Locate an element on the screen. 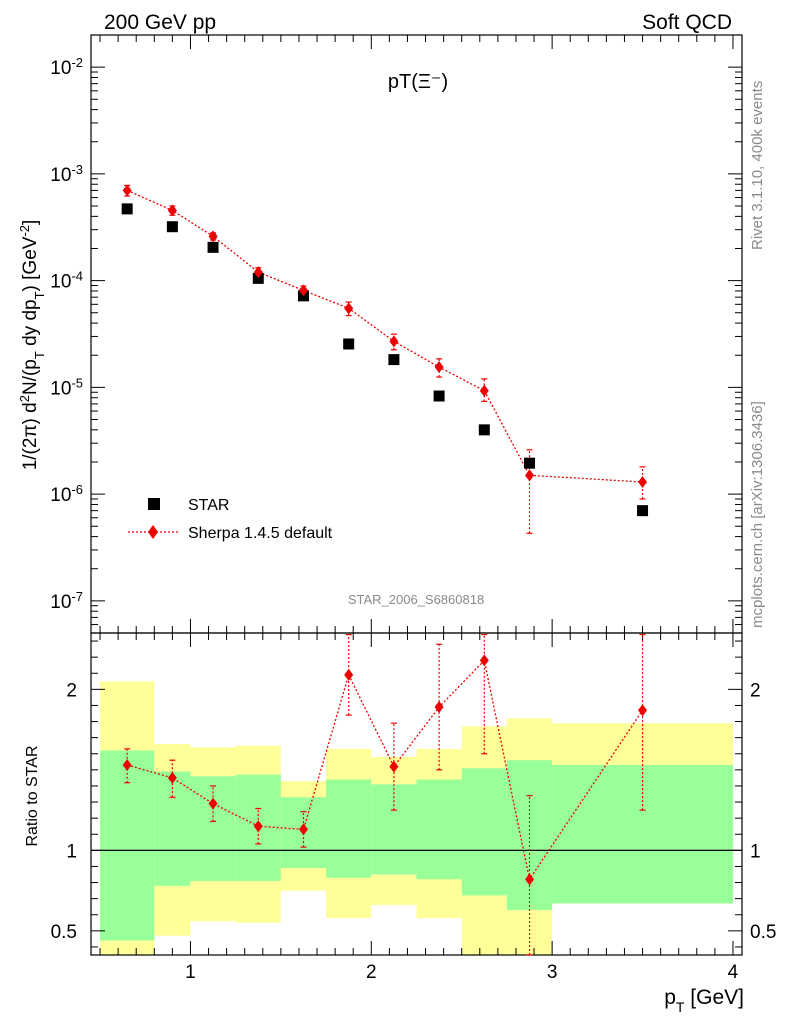 The height and width of the screenshot is (1024, 786). tick-exponent: -4 is located at coordinates (77, 275).